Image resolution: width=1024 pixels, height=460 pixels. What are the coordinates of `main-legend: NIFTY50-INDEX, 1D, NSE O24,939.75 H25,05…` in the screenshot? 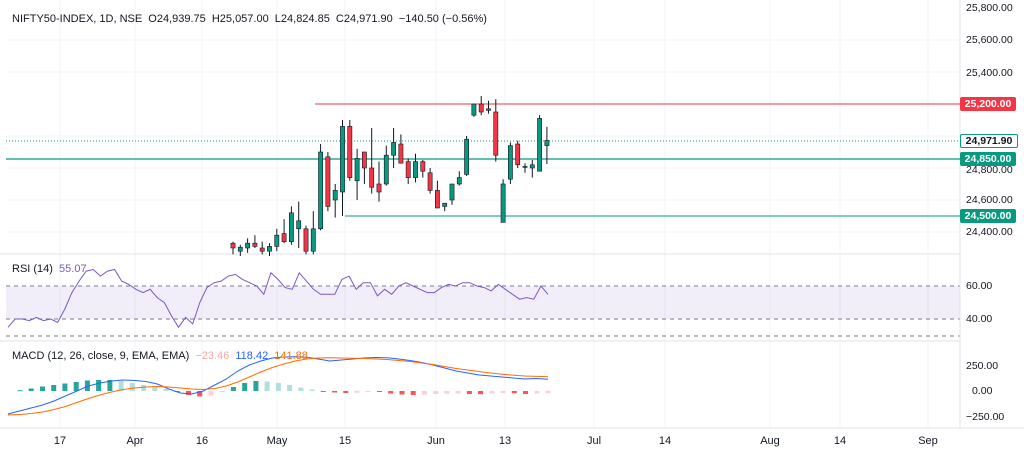 It's located at (251, 19).